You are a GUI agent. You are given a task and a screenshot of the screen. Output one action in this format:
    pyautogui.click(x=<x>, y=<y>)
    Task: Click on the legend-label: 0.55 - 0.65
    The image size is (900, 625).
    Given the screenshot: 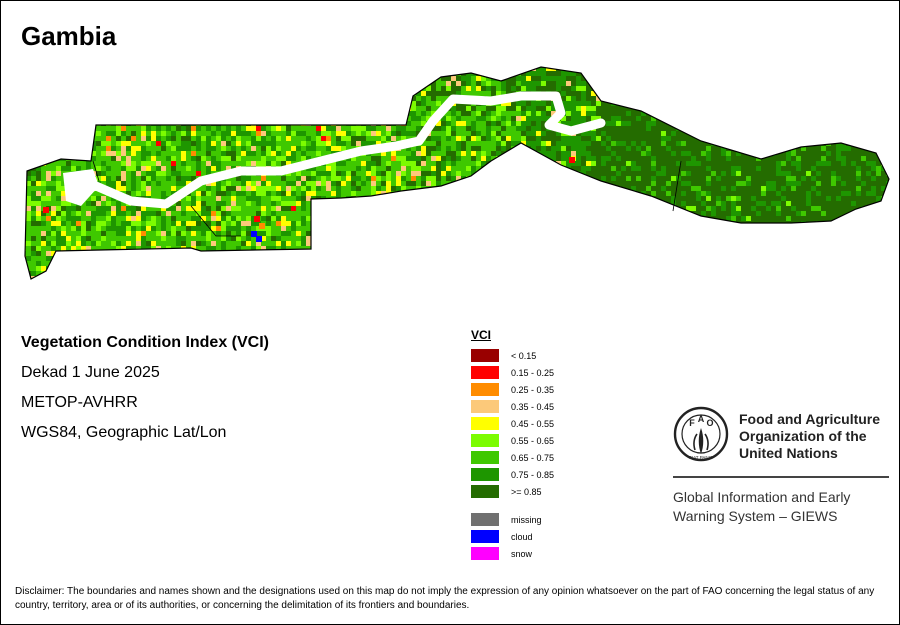 What is the action you would take?
    pyautogui.click(x=532, y=441)
    